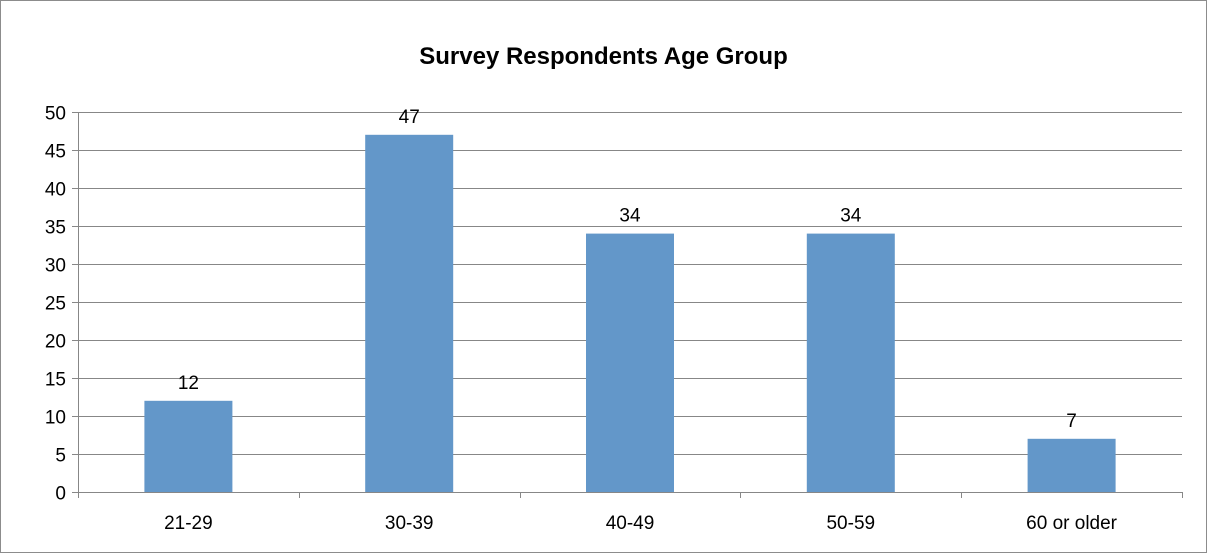 The height and width of the screenshot is (553, 1207). I want to click on y-tick-label: 20, so click(55, 342).